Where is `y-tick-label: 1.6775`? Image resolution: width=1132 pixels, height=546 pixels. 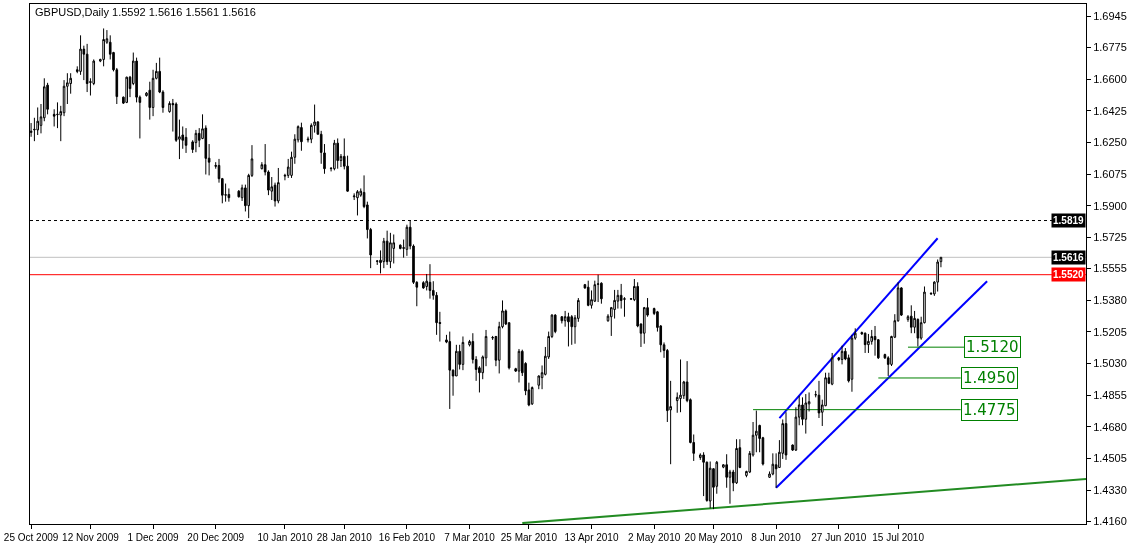
y-tick-label: 1.6775 is located at coordinates (1110, 47).